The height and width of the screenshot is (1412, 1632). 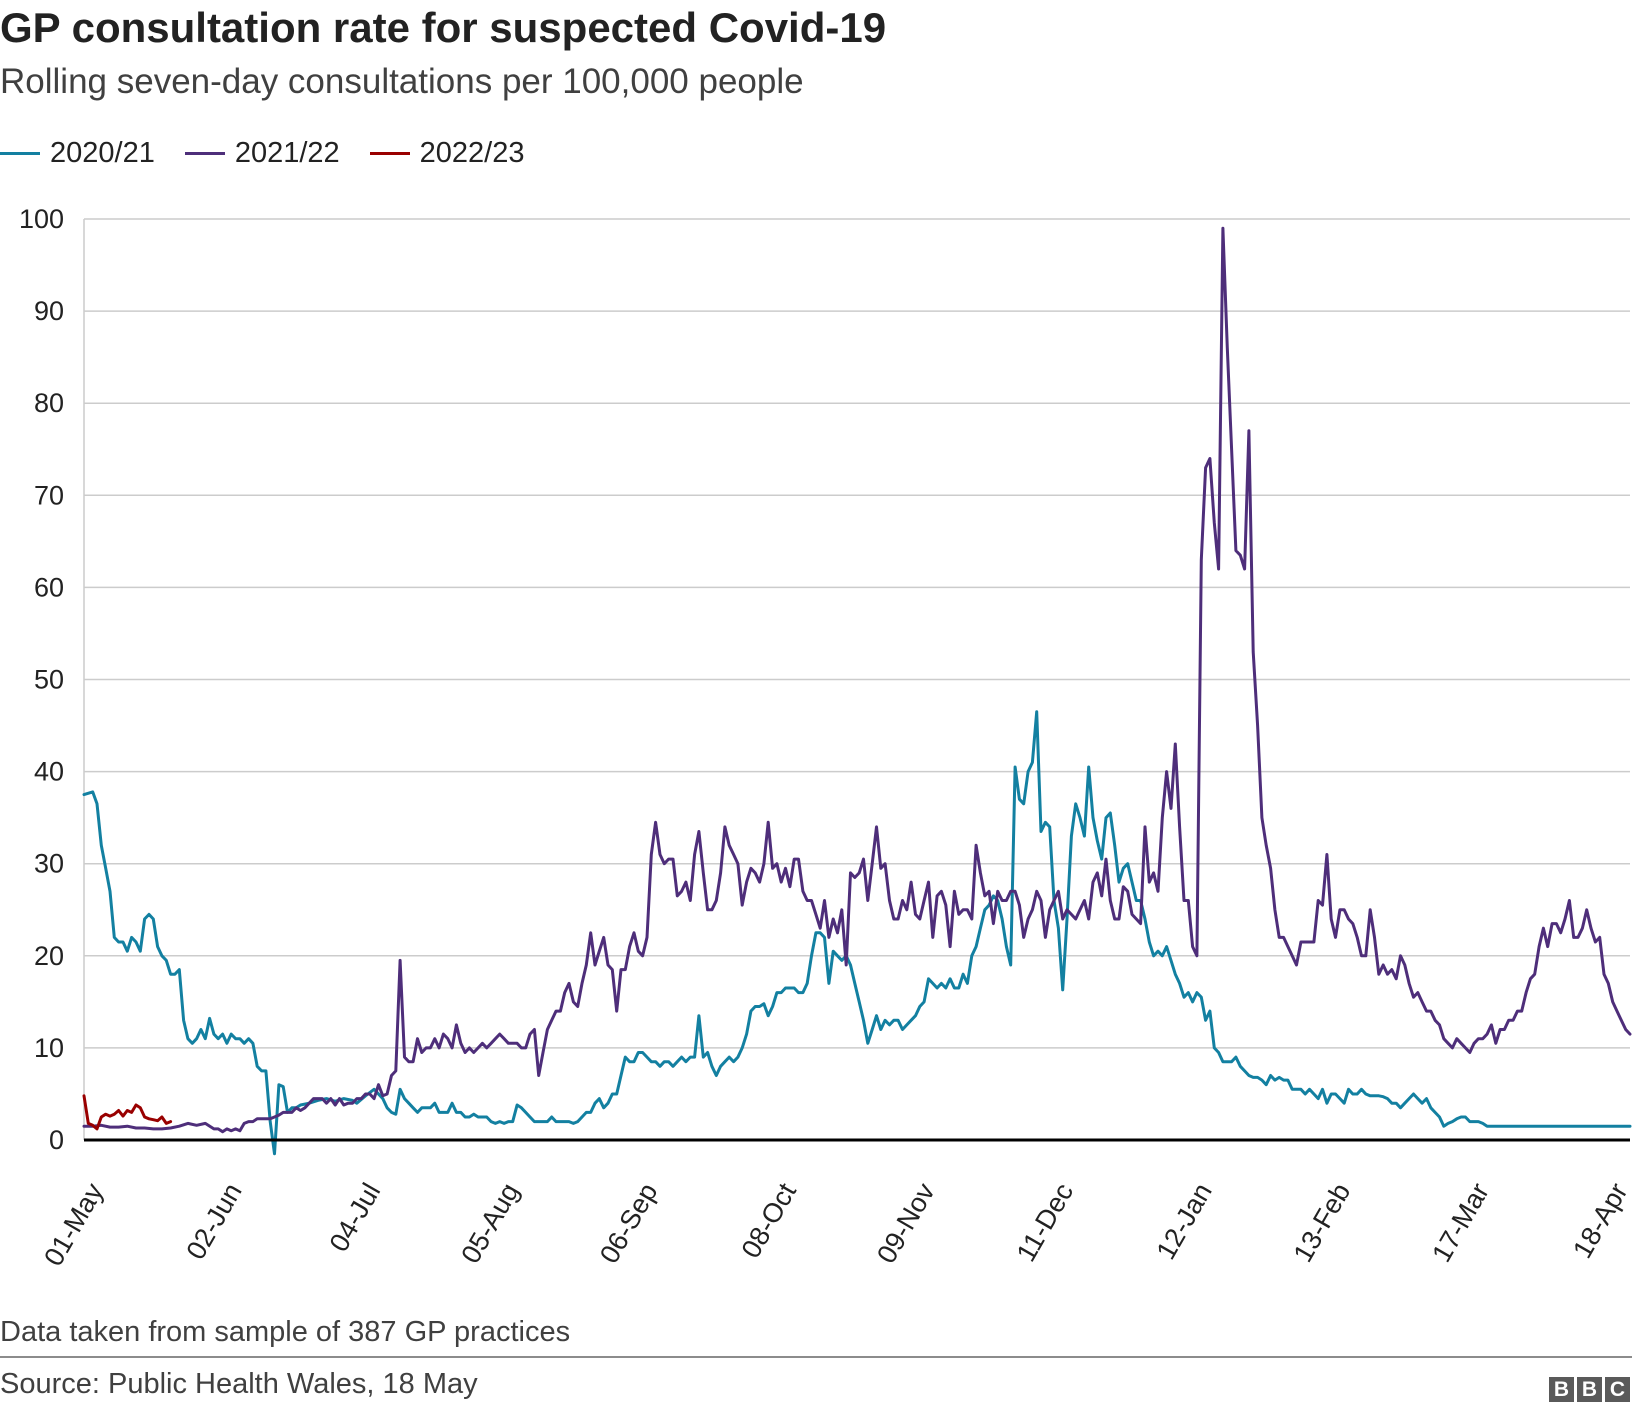 I want to click on x-tick-label: 18-Apr, so click(x=1599, y=1220).